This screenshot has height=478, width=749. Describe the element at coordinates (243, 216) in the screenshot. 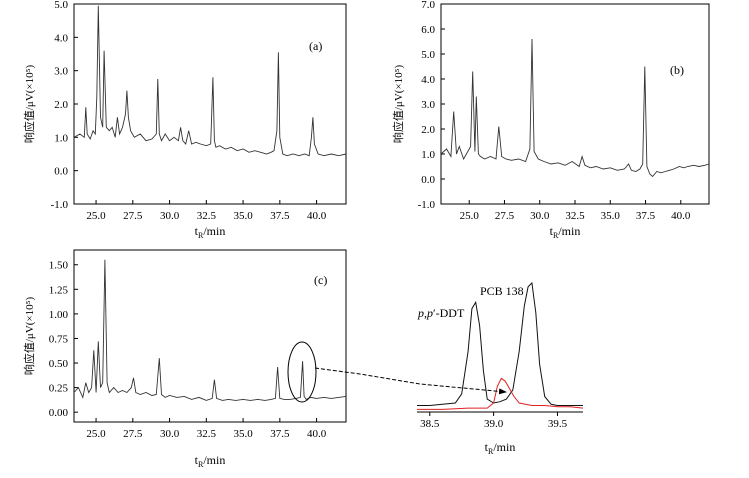

I see `panel-a-xtick-label: 35.0` at that location.